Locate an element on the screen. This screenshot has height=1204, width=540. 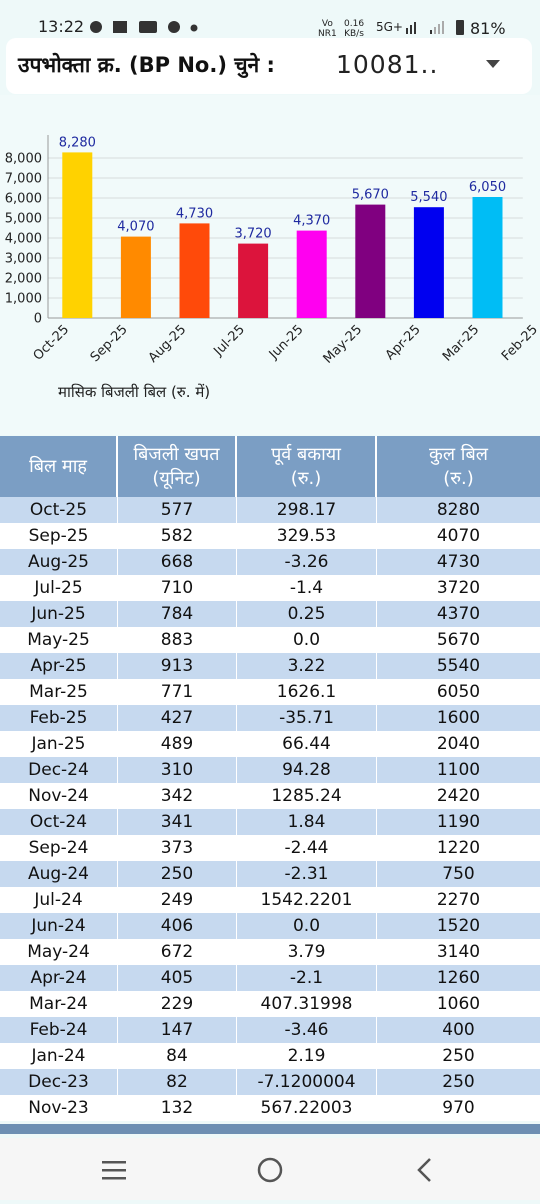
table-cell: -2.44 is located at coordinates (307, 848).